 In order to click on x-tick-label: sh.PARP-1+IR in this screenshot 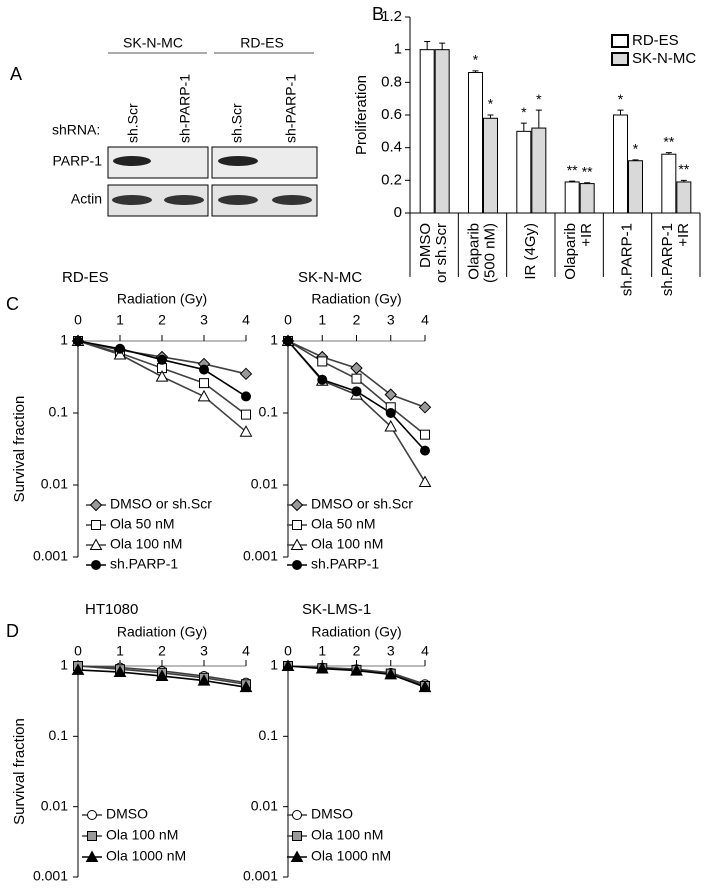, I will do `click(675, 259)`.